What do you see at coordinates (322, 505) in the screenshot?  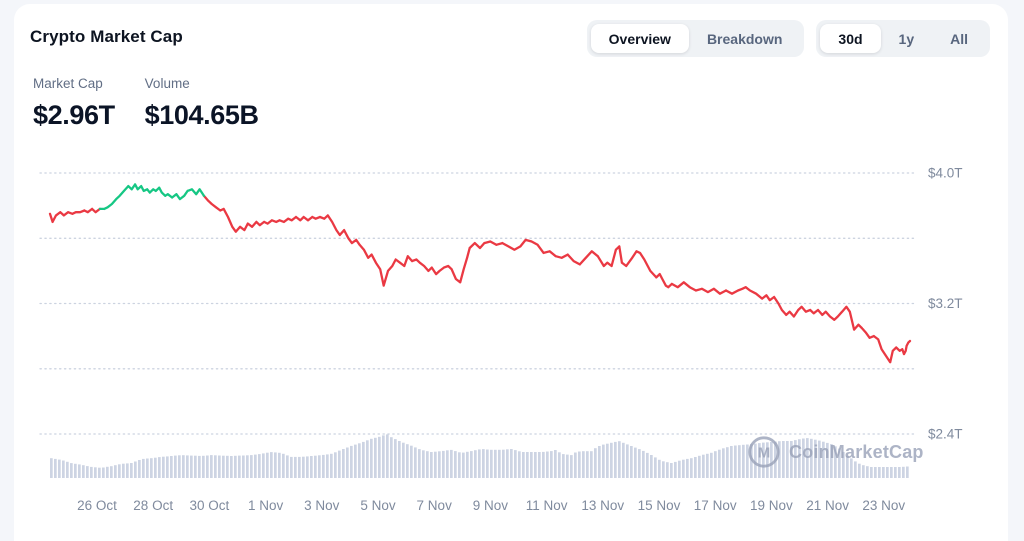 I see `svg-text: 3 Nov` at bounding box center [322, 505].